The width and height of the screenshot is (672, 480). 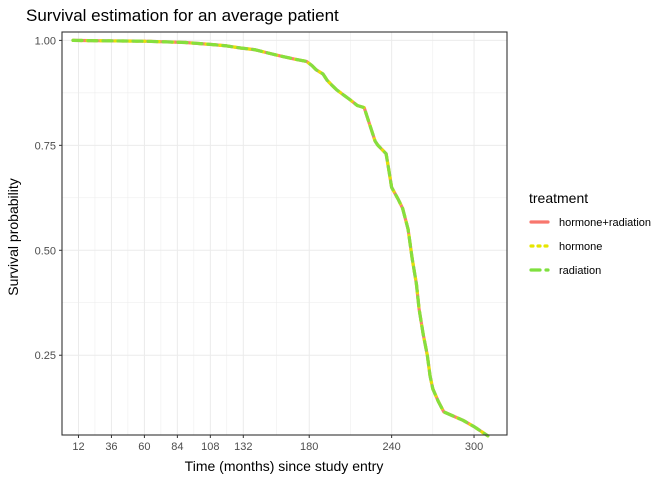 What do you see at coordinates (13, 237) in the screenshot?
I see `y-axis-title: Survival probability` at bounding box center [13, 237].